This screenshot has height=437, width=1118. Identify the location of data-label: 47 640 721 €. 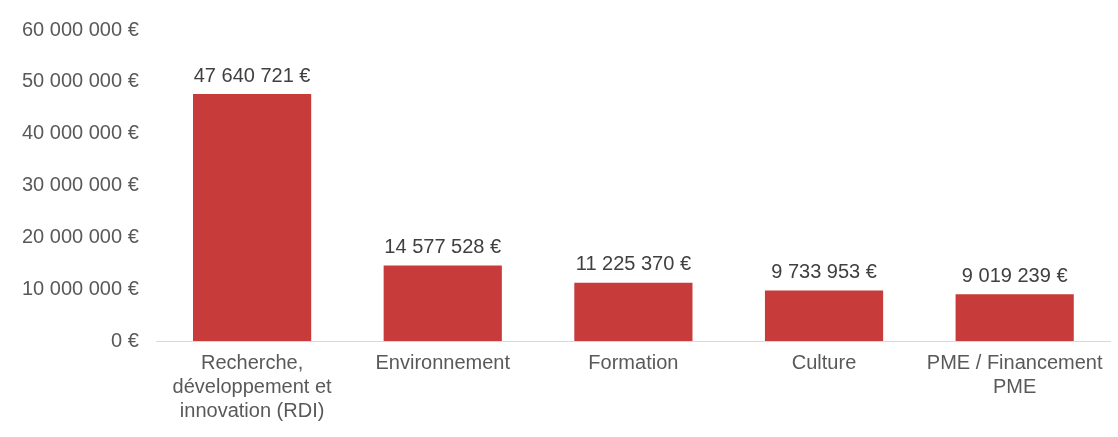
(252, 74).